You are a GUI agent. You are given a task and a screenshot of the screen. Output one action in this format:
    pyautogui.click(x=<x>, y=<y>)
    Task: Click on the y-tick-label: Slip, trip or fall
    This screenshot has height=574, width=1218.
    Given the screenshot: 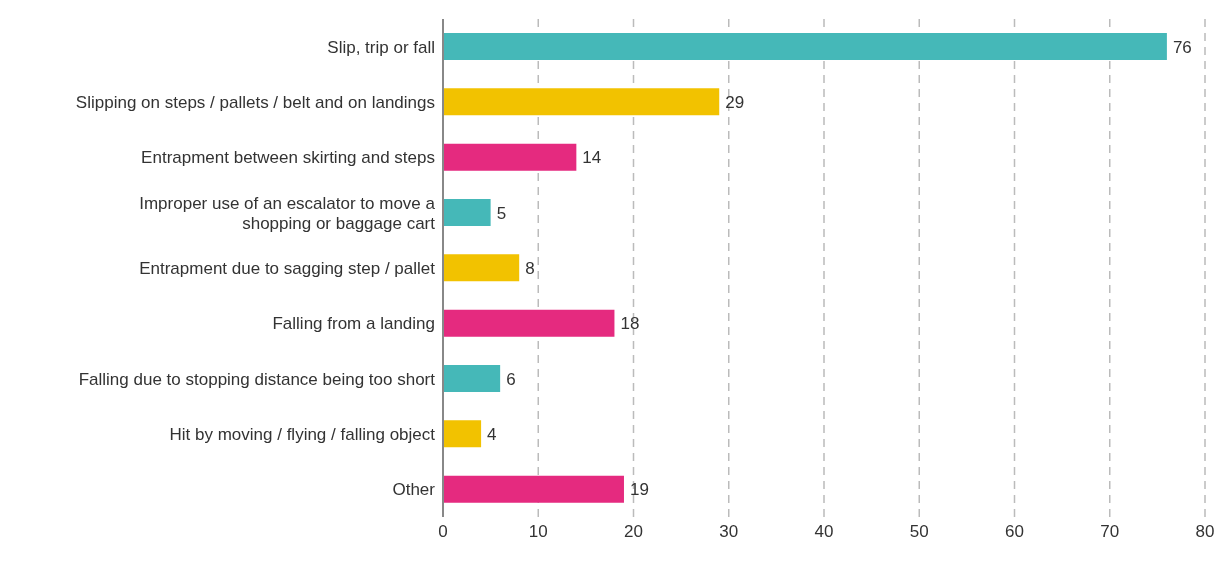 What is the action you would take?
    pyautogui.click(x=381, y=47)
    